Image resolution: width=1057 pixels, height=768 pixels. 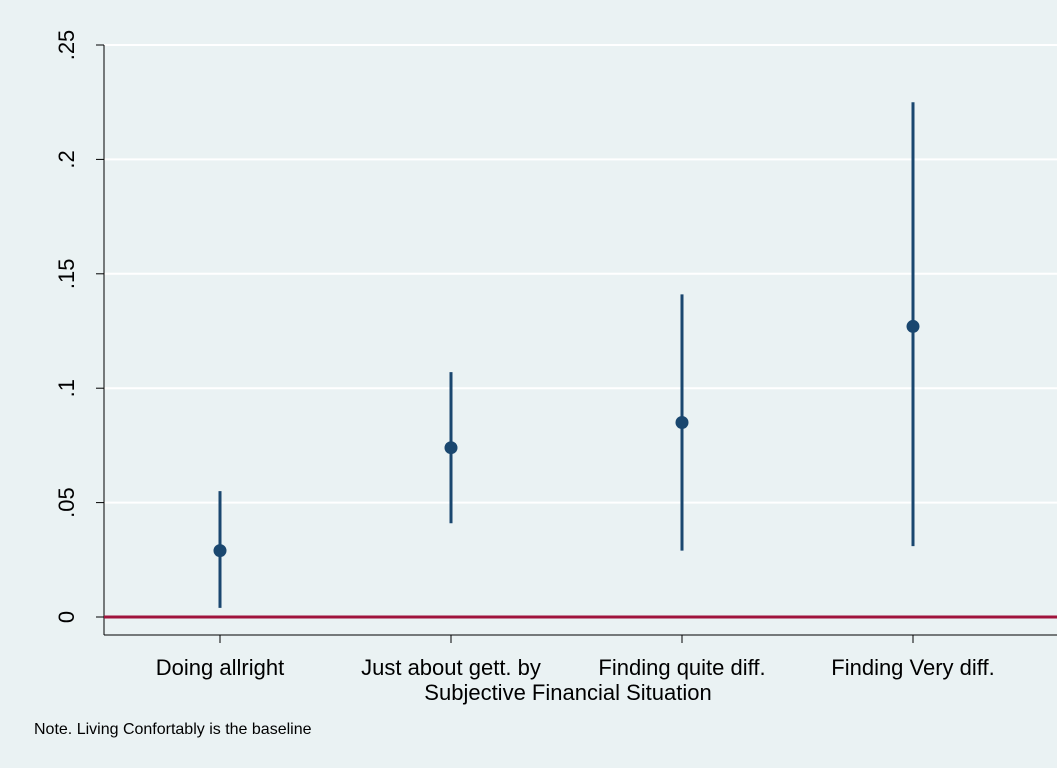 I want to click on y-axis-ticks: 0 .05 .1 .15 .2 .25, so click(x=79, y=326).